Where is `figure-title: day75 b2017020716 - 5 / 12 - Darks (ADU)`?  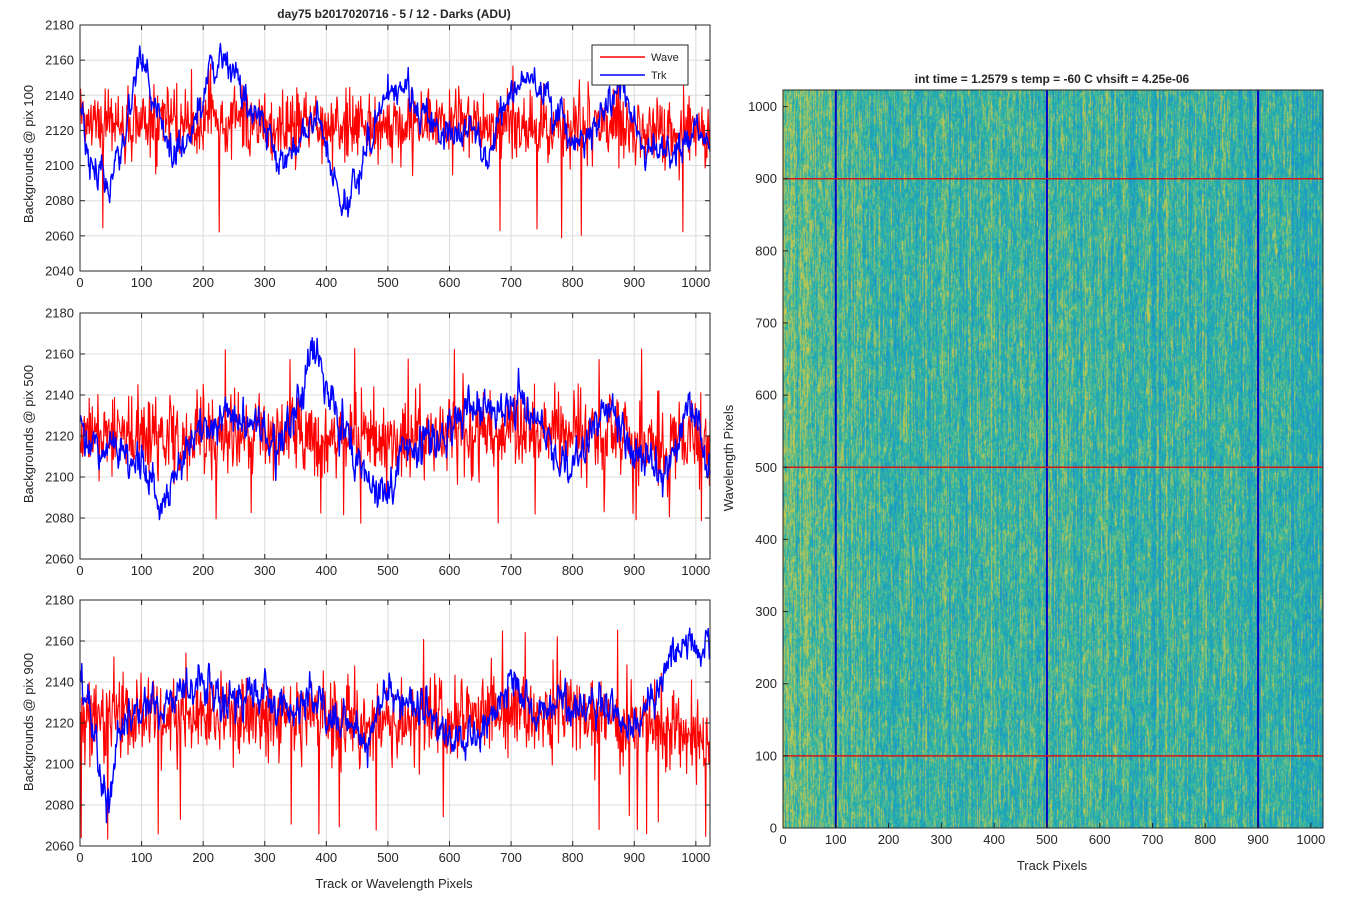
figure-title: day75 b2017020716 - 5 / 12 - Darks (ADU) is located at coordinates (393, 14).